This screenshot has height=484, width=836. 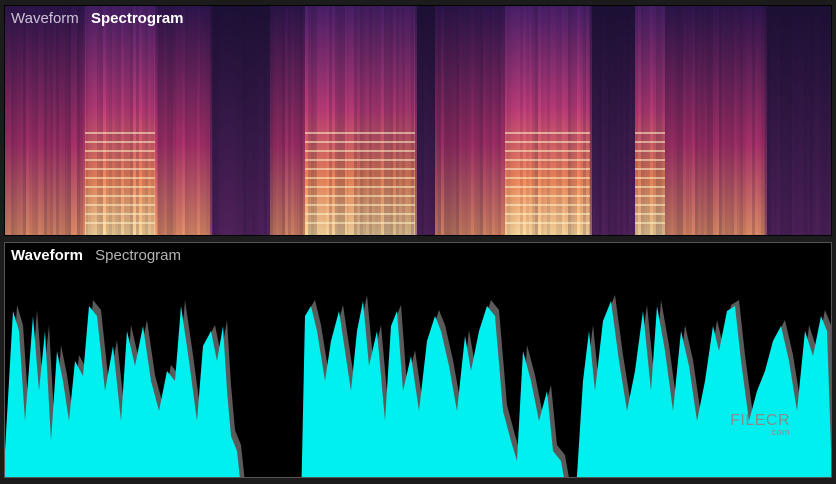 I want to click on spectrogram-panel-tabs: Waveform Spectrogram, so click(x=101, y=18).